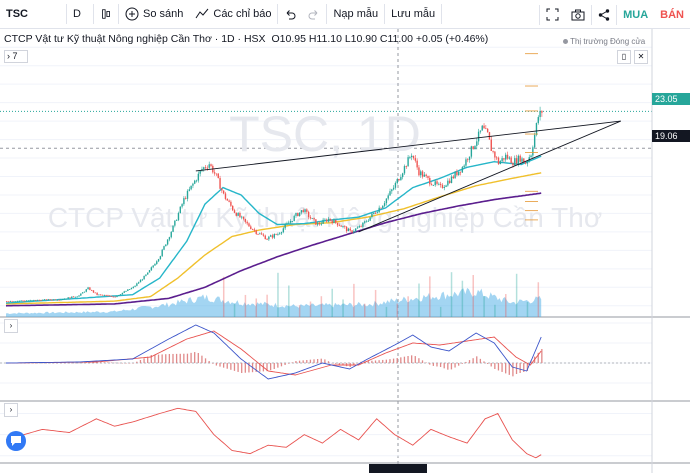  I want to click on compare-button: So sánh, so click(154, 14).